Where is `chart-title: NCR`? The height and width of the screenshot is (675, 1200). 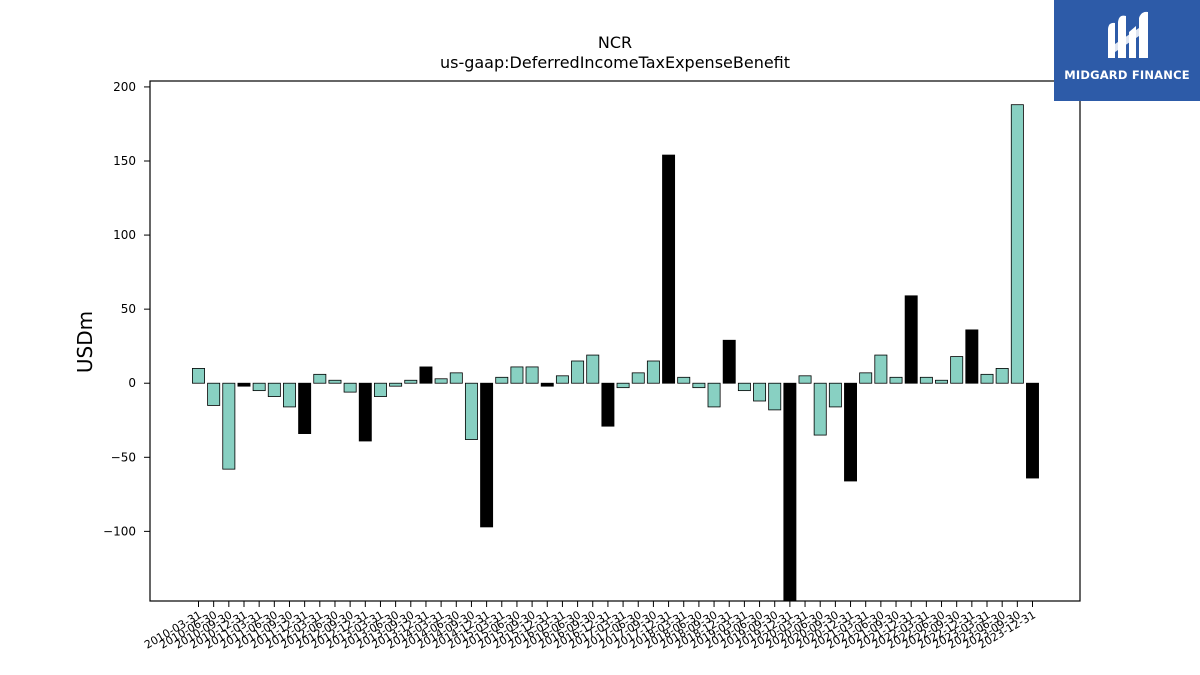
chart-title: NCR is located at coordinates (615, 42).